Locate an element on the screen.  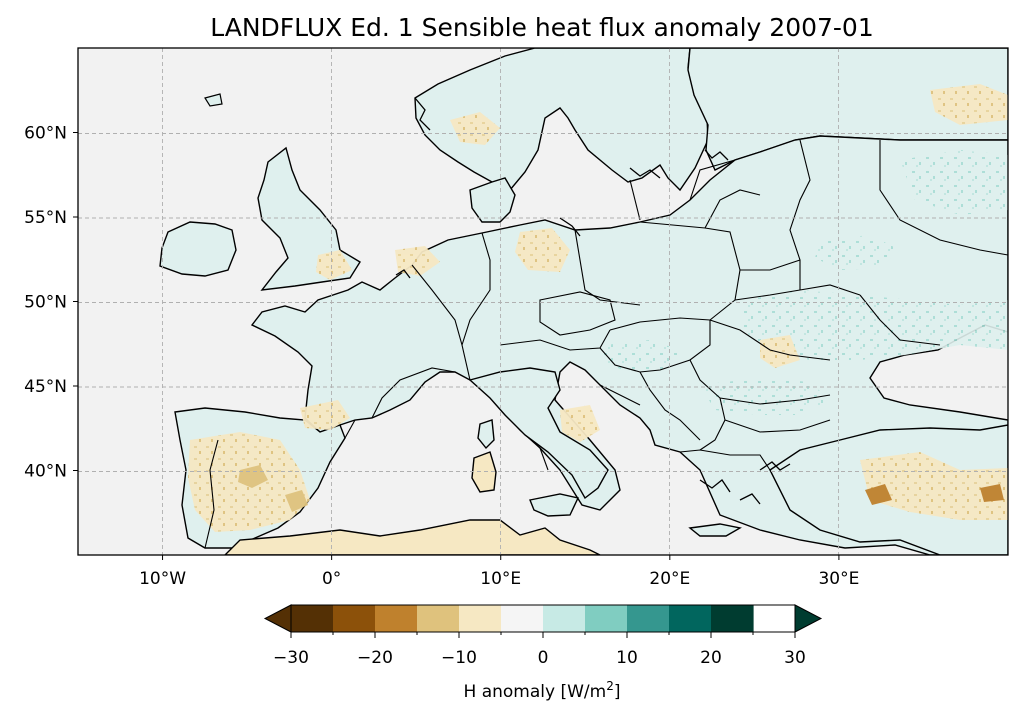
colorbar-extend-under is located at coordinates (277, 618).